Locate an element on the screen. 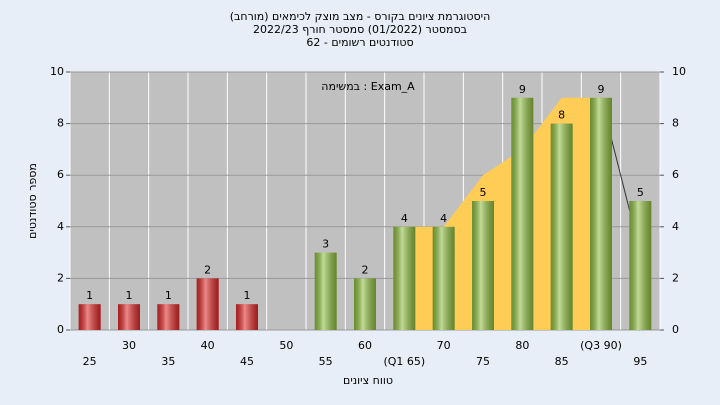 Image resolution: width=720 pixels, height=405 pixels. x-tick-label: 35 is located at coordinates (168, 361).